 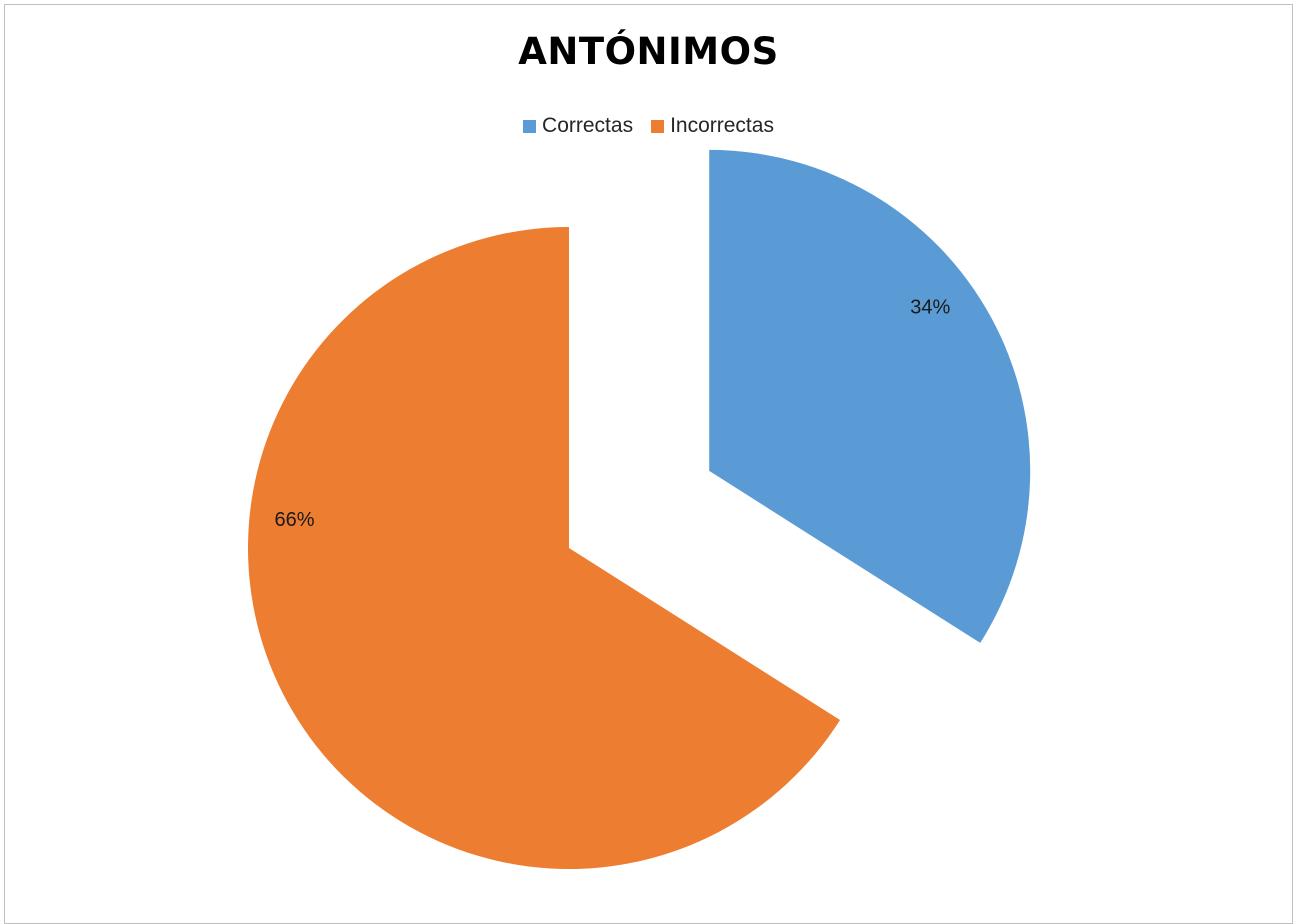 What do you see at coordinates (530, 126) in the screenshot?
I see `legend-swatch-correctas` at bounding box center [530, 126].